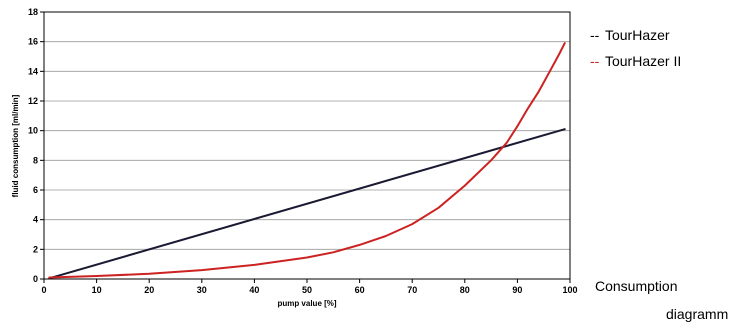 This screenshot has height=322, width=739. I want to click on x-tick-label-60: 60, so click(360, 290).